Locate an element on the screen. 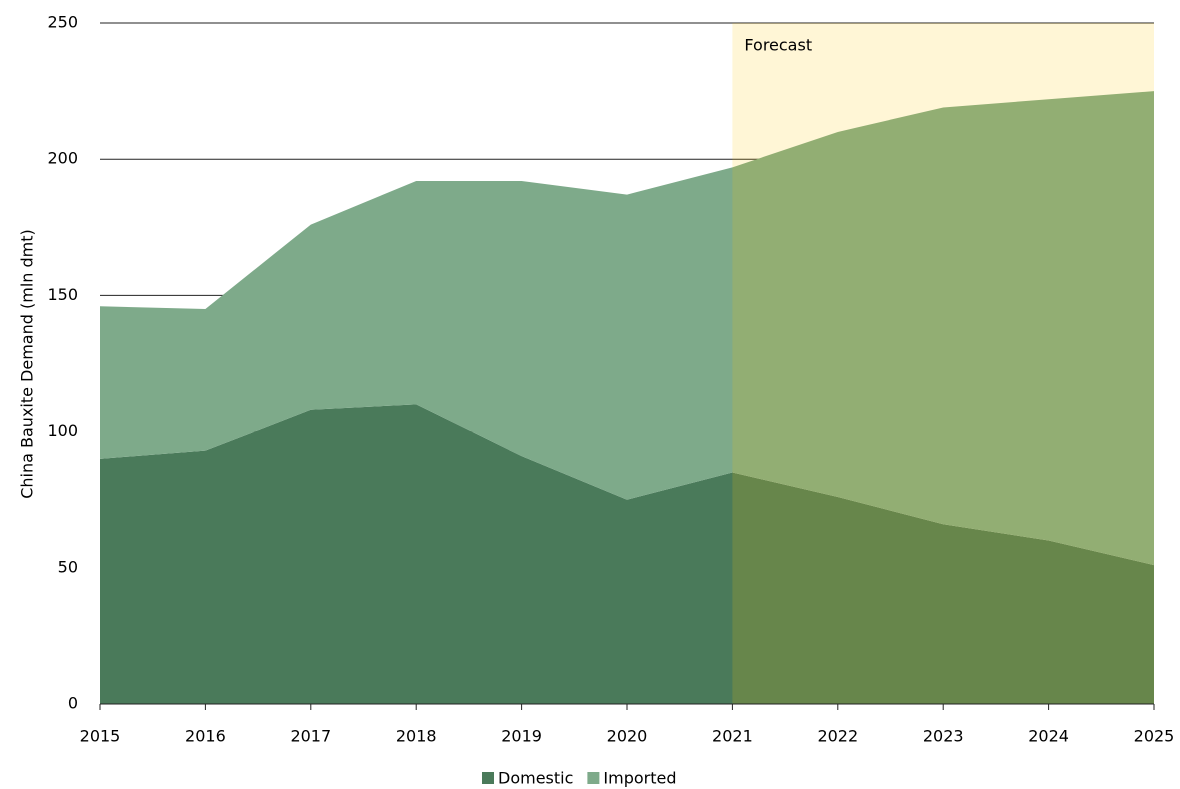  x-tick-label: 2019 is located at coordinates (521, 736).